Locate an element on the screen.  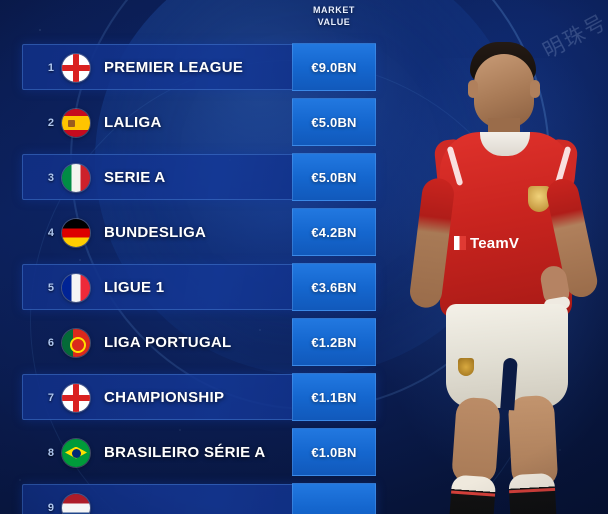
player-shorts-crest is located at coordinates (466, 367).